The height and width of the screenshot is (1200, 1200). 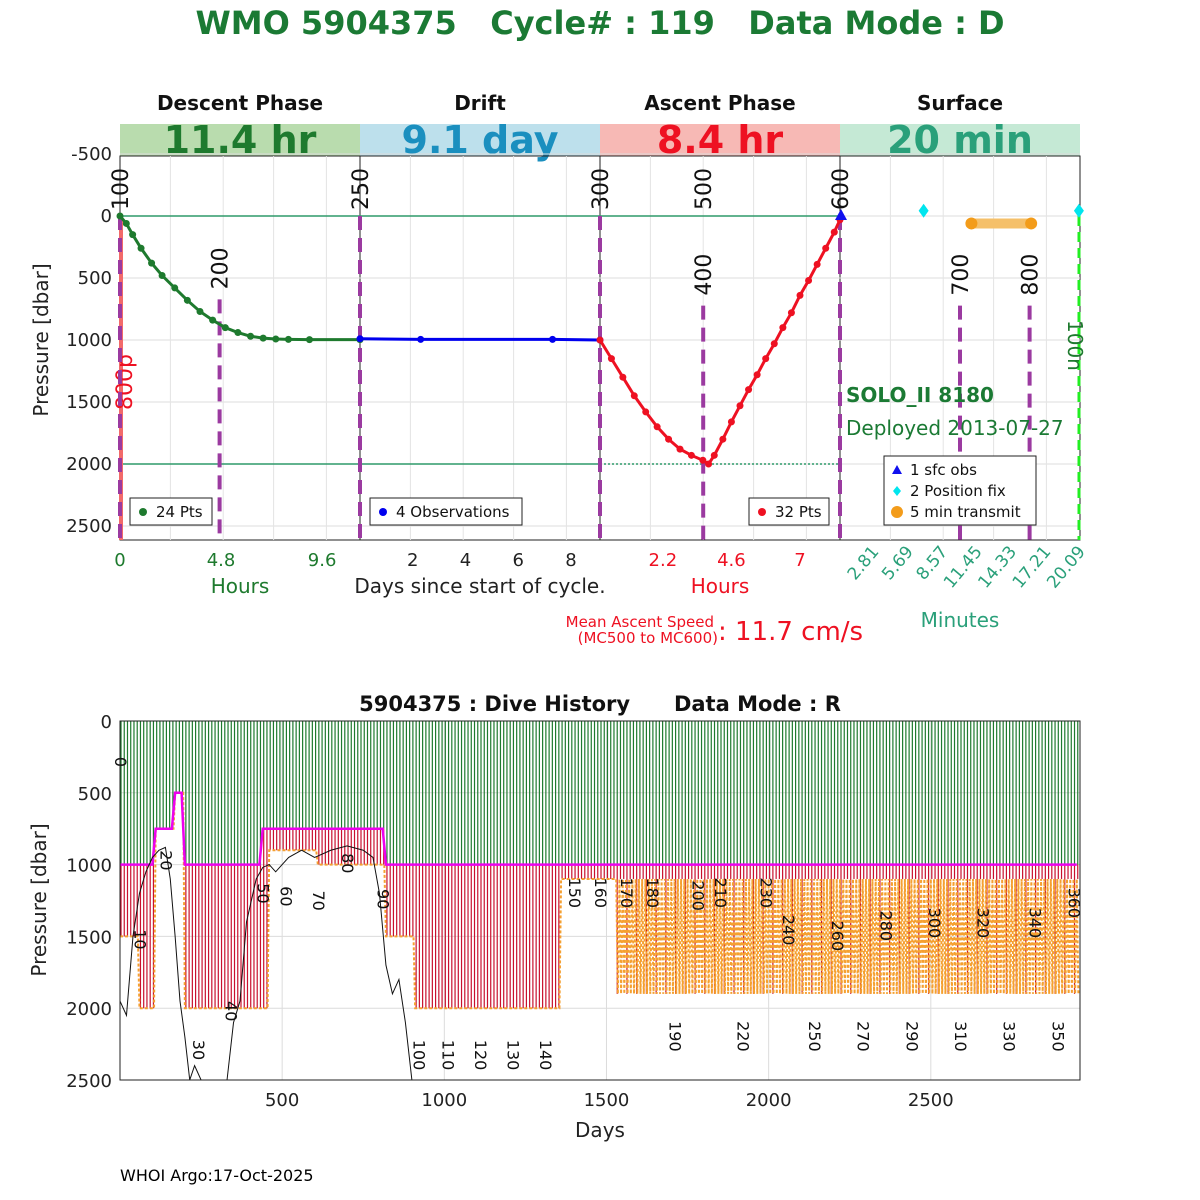 I want to click on phase-duration: 9.1 day, so click(x=480, y=140).